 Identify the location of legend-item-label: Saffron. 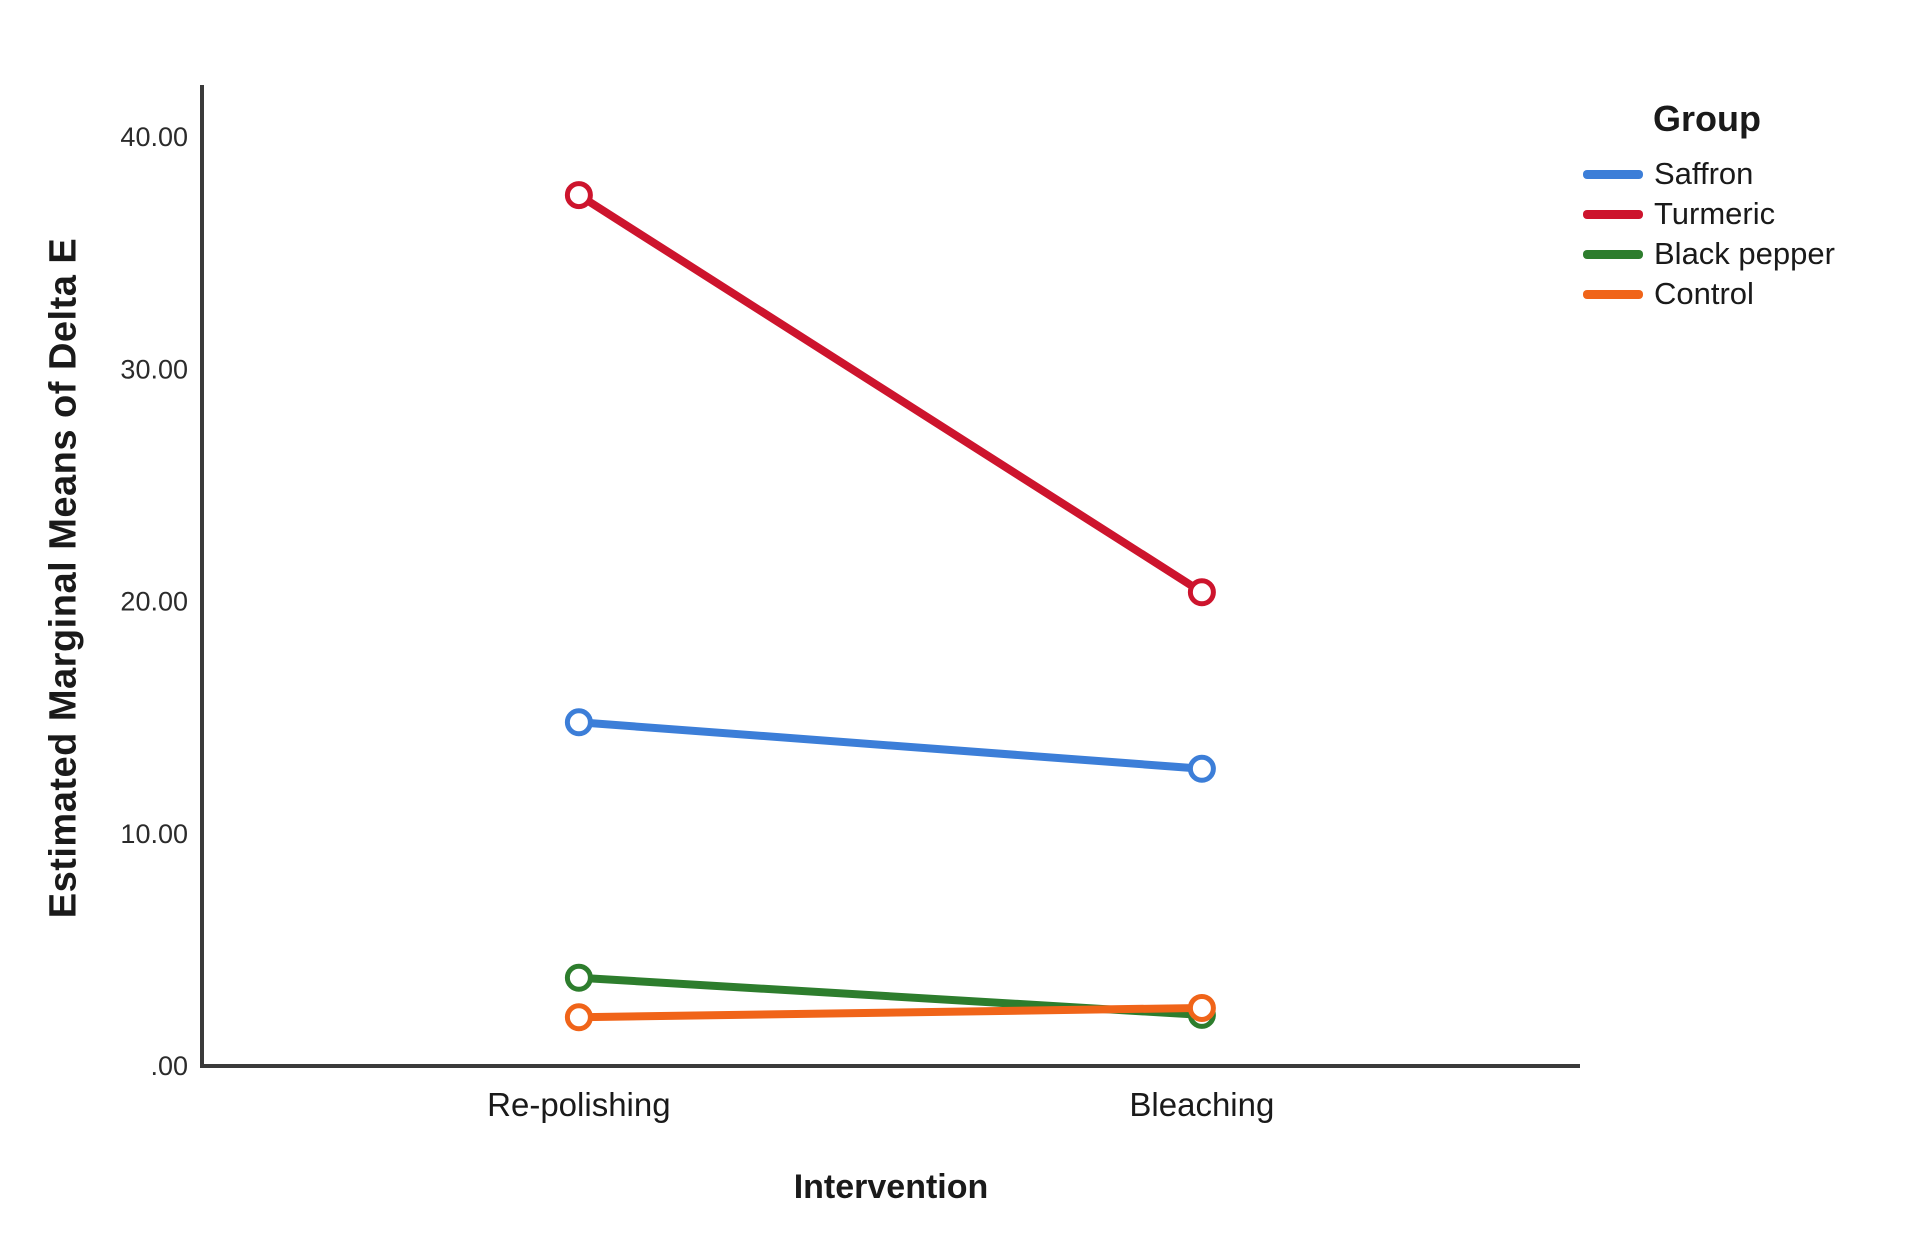
(1704, 173).